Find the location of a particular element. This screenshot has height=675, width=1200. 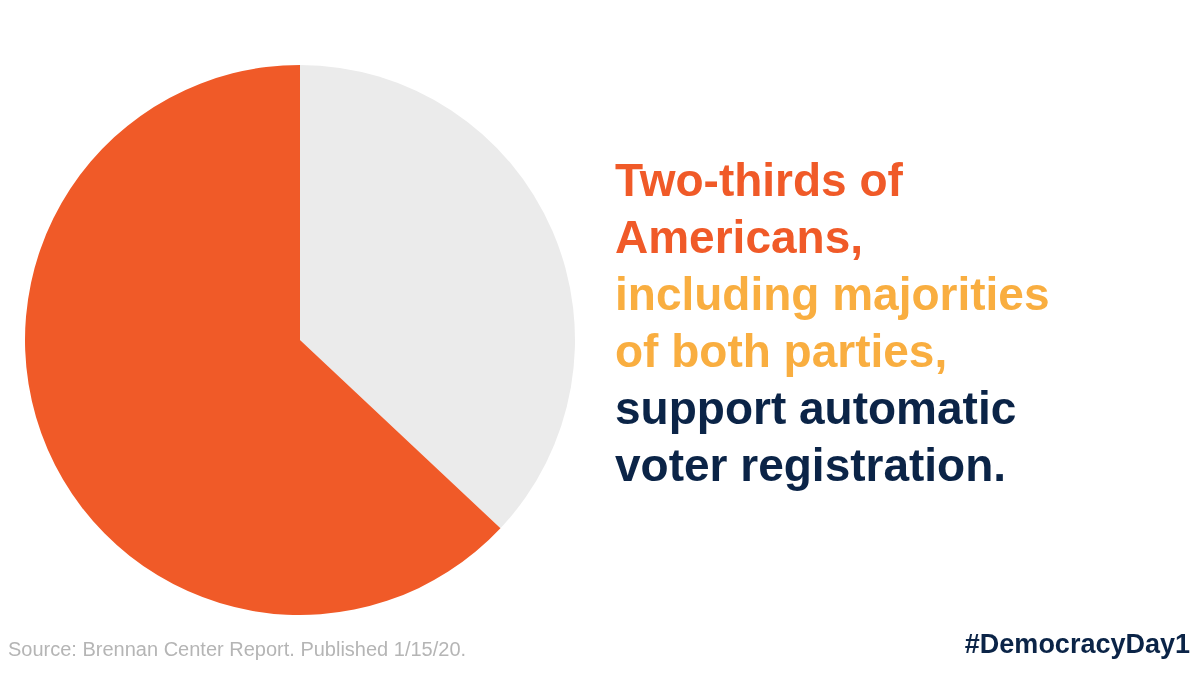

source-note: Source: Brennan Center Report. Published 1/15/20. is located at coordinates (237, 649).